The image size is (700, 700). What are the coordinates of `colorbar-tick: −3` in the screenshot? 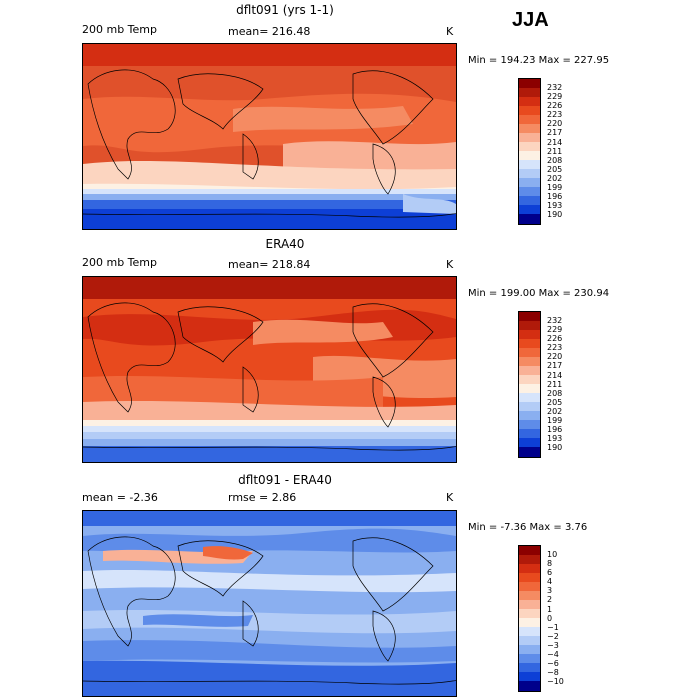 It's located at (553, 645).